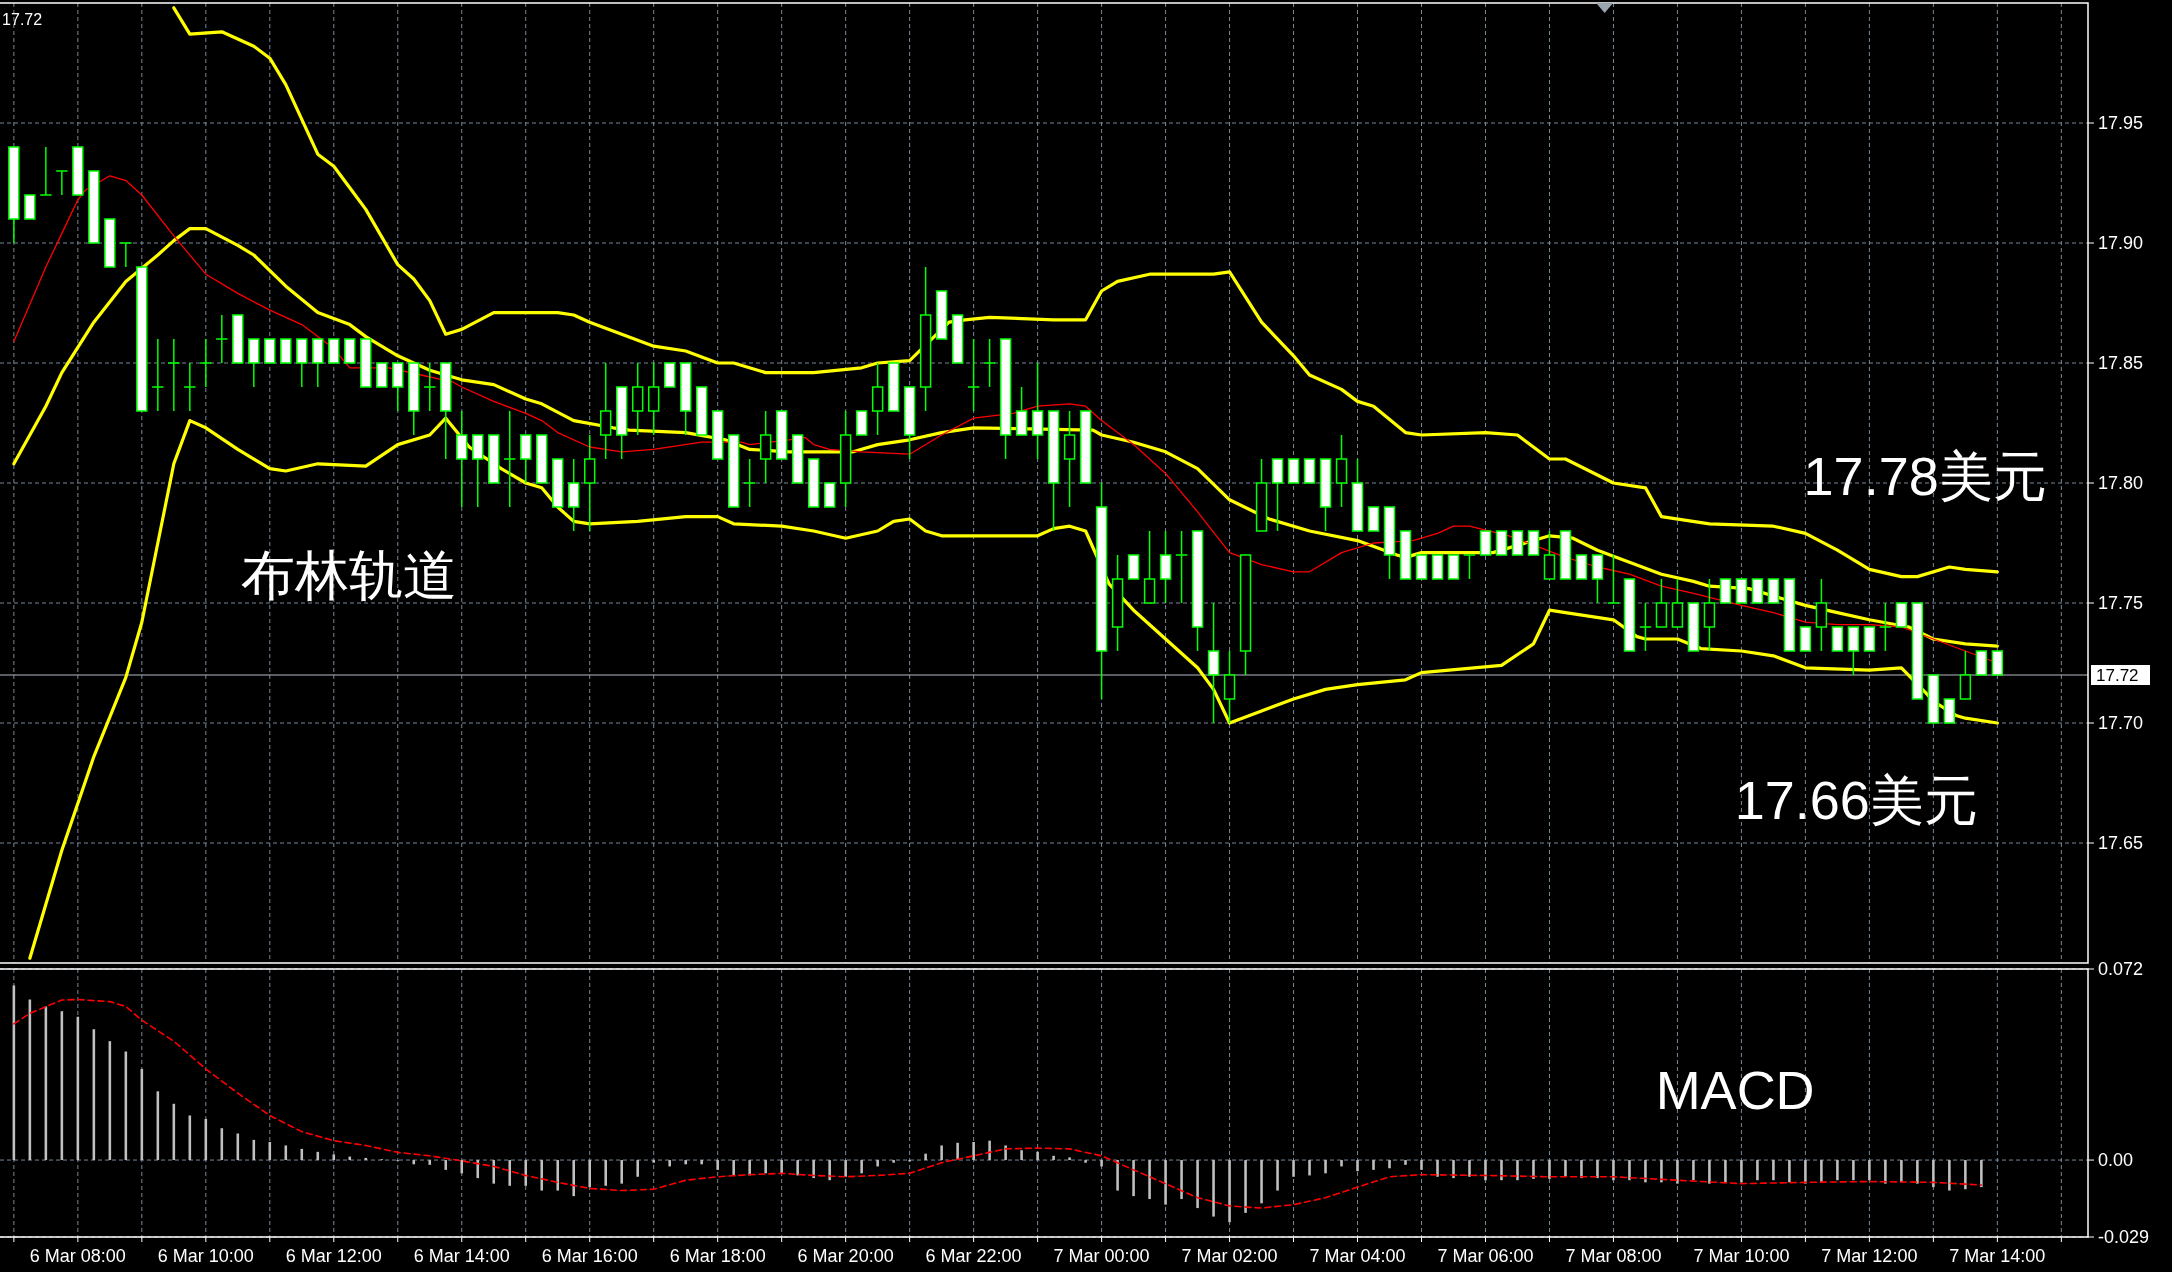  Describe the element at coordinates (333, 1256) in the screenshot. I see `x-tick-label: 6 Mar 12:00` at that location.